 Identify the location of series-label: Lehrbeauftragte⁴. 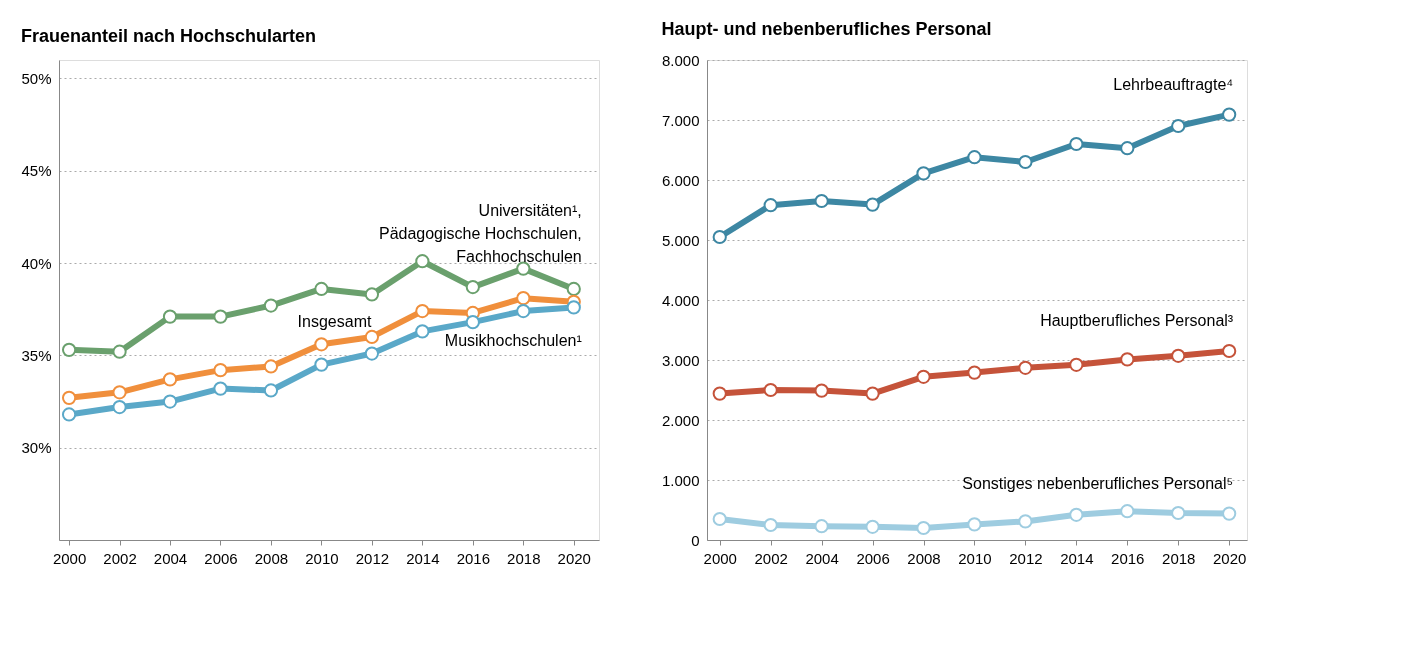
(1173, 84).